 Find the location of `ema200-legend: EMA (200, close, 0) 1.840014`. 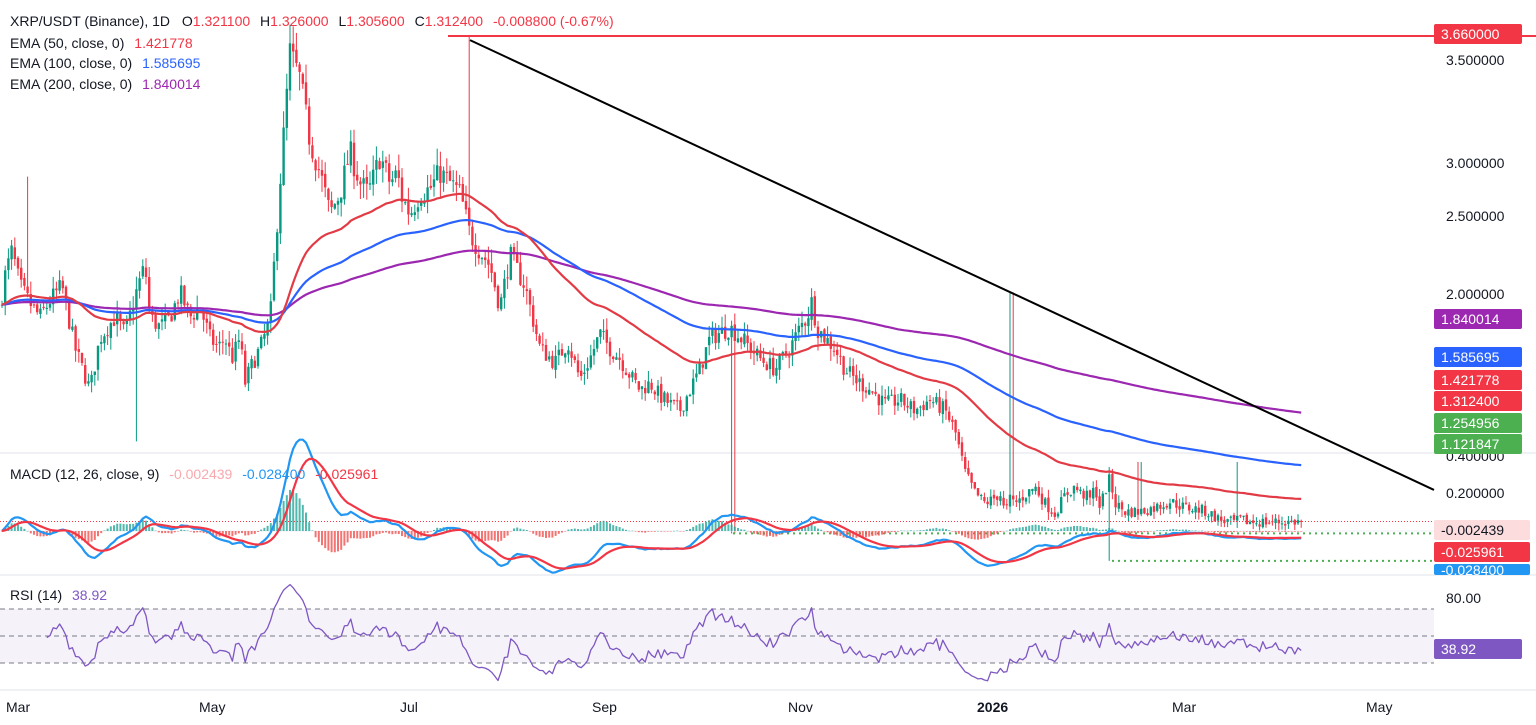

ema200-legend: EMA (200, close, 0) 1.840014 is located at coordinates (105, 84).